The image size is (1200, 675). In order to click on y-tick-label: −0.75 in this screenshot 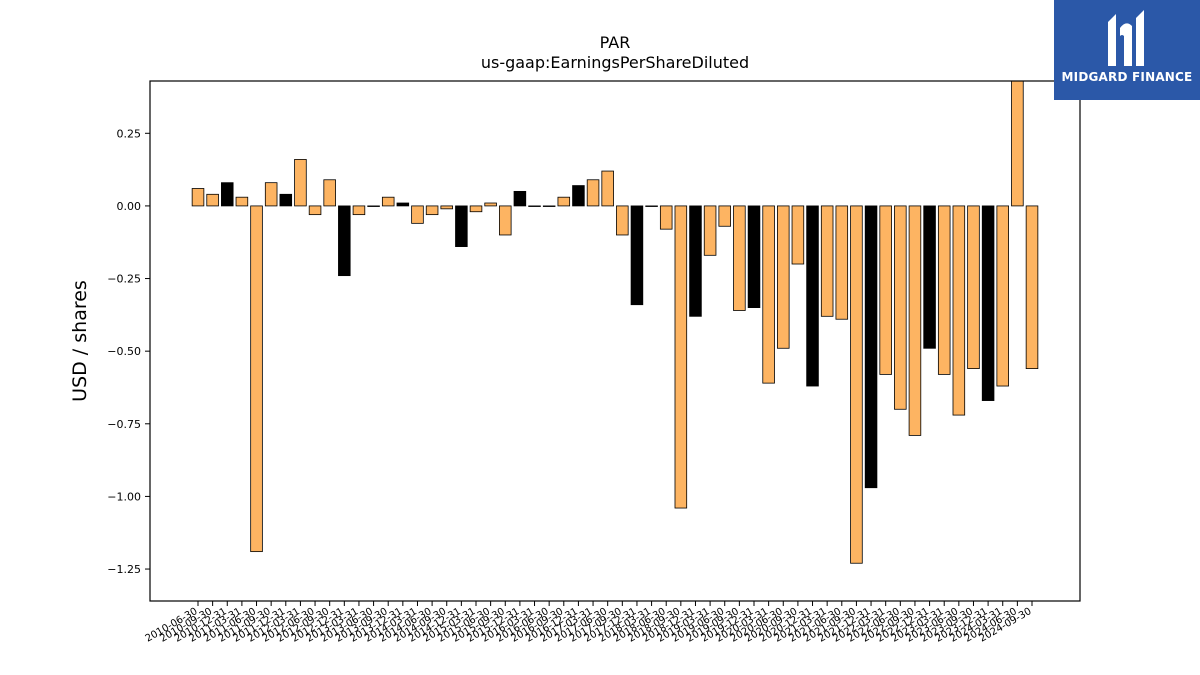, I will do `click(124, 424)`.